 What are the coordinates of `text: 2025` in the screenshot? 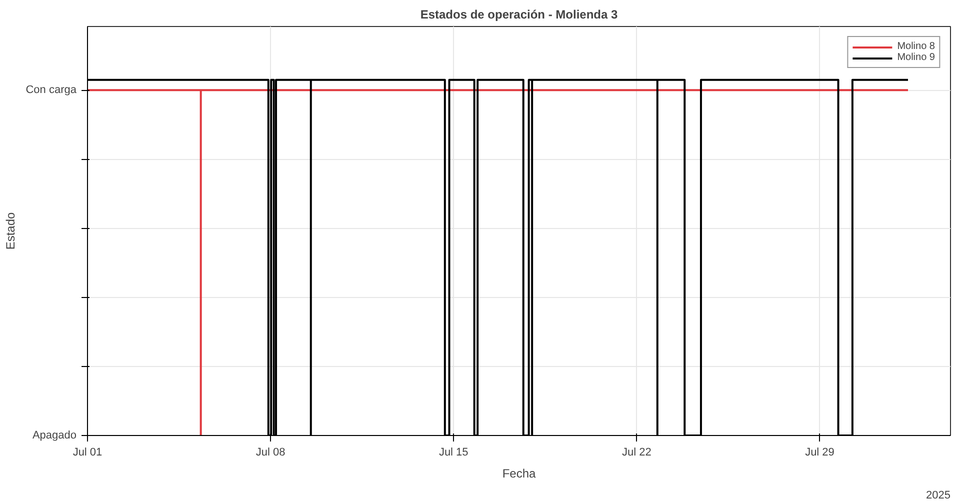 It's located at (938, 496).